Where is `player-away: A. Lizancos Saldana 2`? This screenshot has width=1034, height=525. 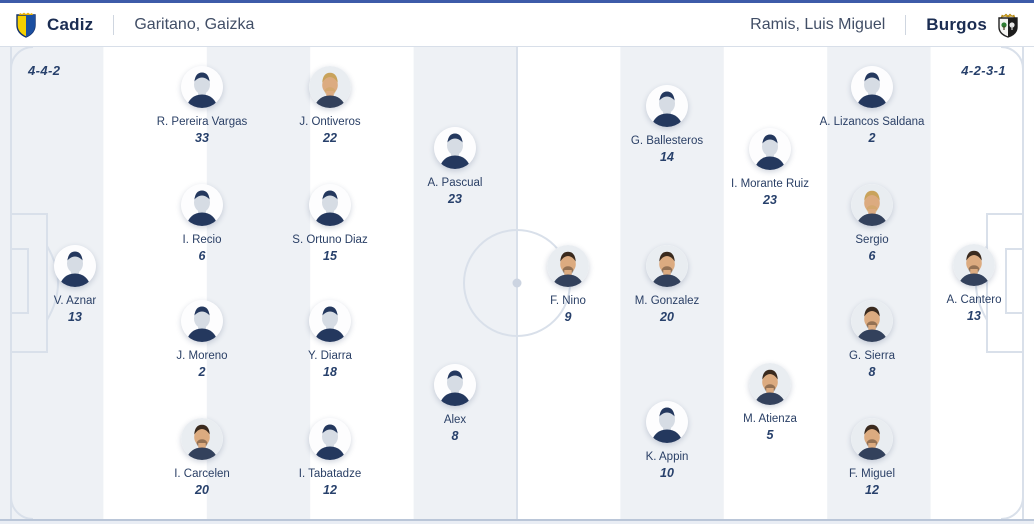
player-away: A. Lizancos Saldana 2 is located at coordinates (872, 105).